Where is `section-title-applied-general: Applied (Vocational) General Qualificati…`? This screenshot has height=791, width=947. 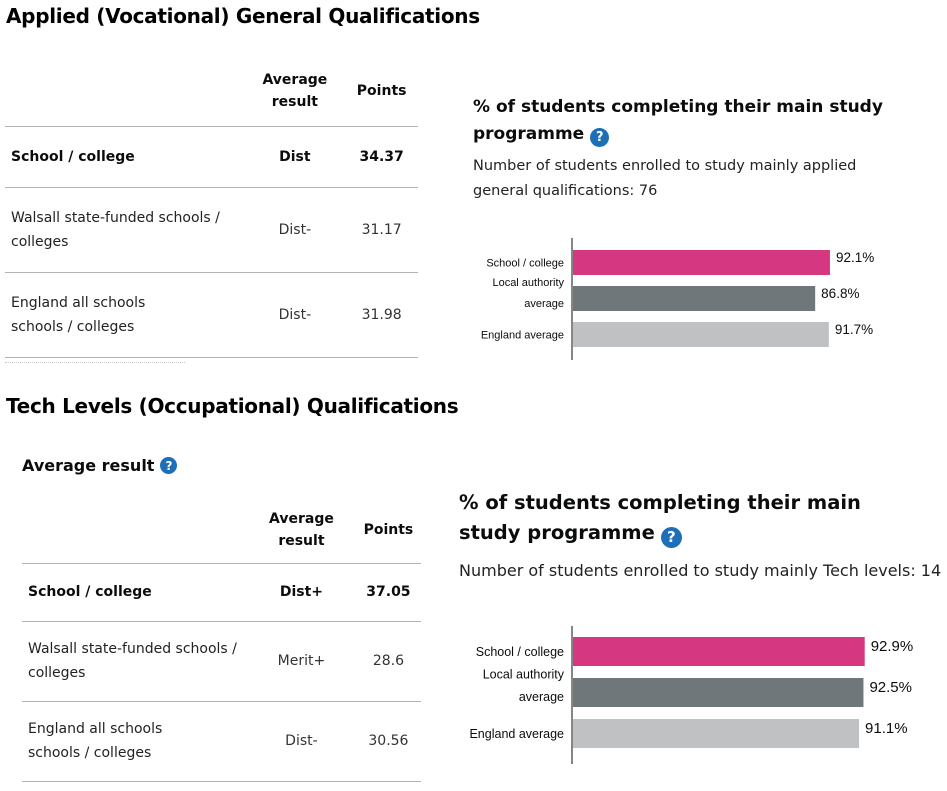 section-title-applied-general: Applied (Vocational) General Qualificati… is located at coordinates (243, 16).